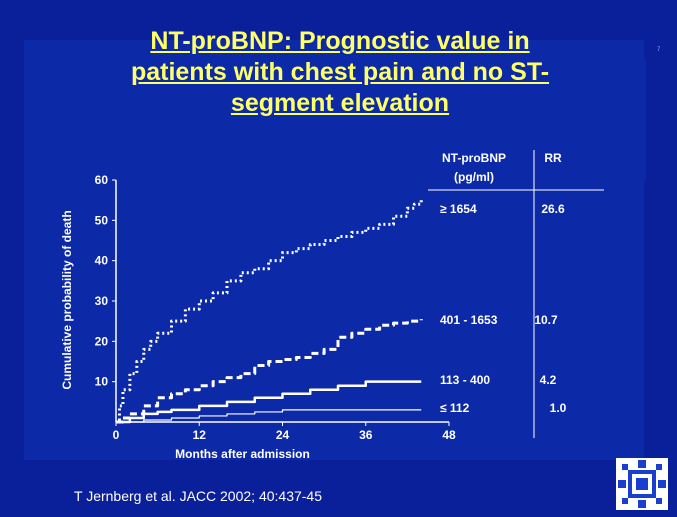  I want to click on x-tick-label: 48, so click(449, 435).